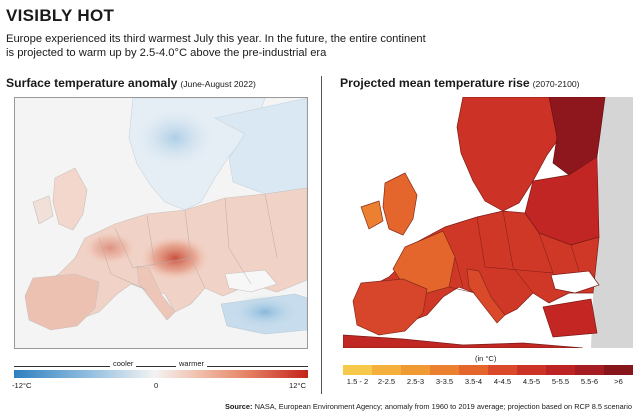 The width and height of the screenshot is (640, 419). I want to click on anomaly-ireland, so click(43, 210).